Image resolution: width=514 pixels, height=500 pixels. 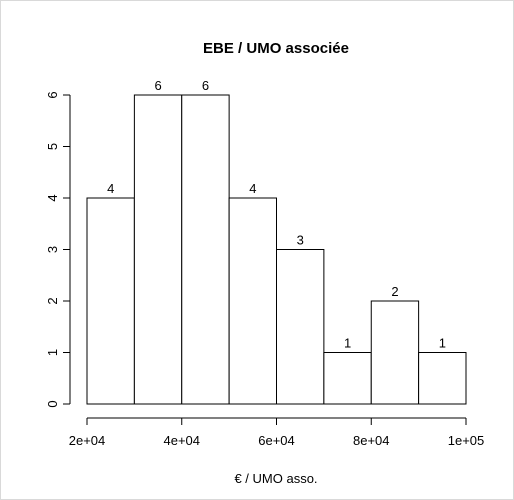 What do you see at coordinates (52, 300) in the screenshot?
I see `y-tick-label: 2` at bounding box center [52, 300].